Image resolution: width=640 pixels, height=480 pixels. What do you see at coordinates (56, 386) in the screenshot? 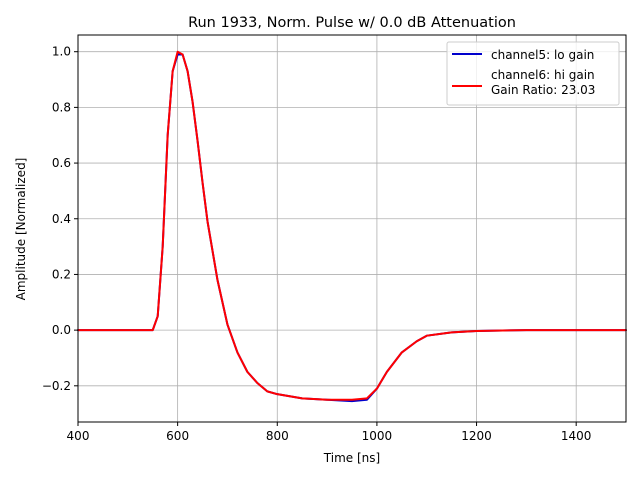
I see `y-tick-label: −0.2` at bounding box center [56, 386].